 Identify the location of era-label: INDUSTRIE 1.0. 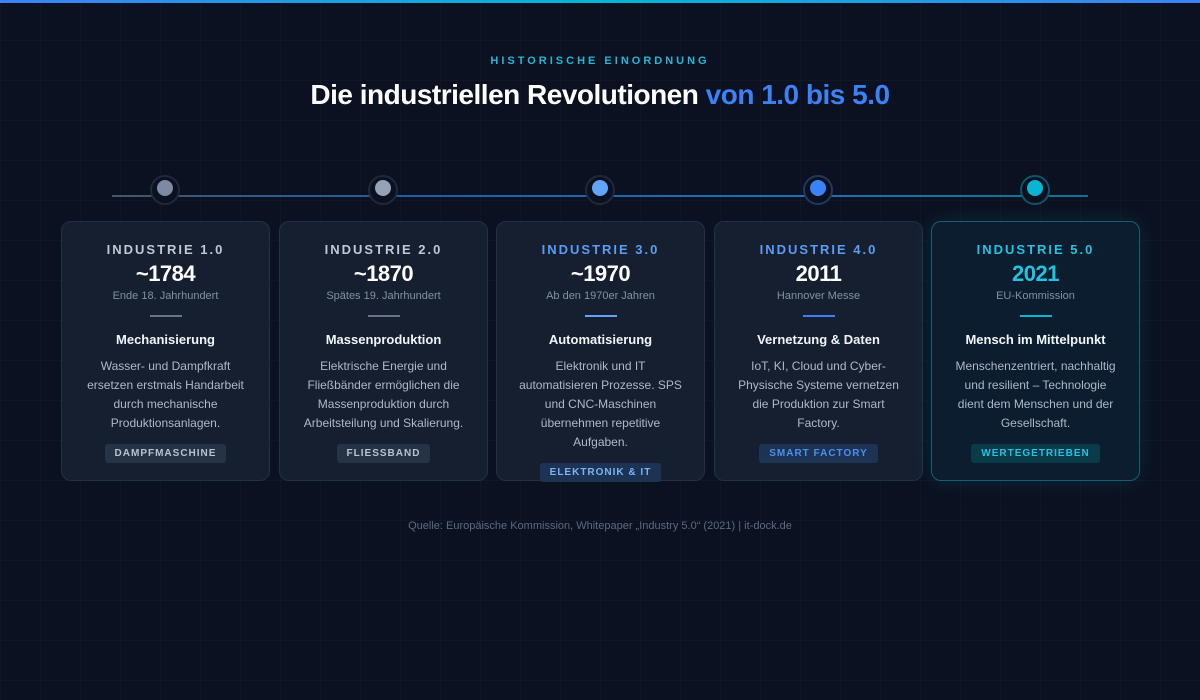
(165, 249).